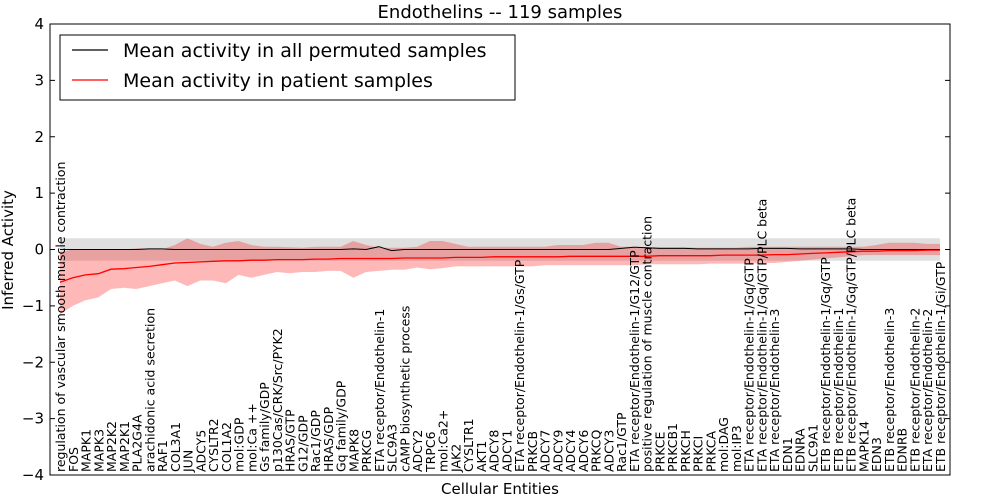  Describe the element at coordinates (455, 458) in the screenshot. I see `category-label: JAK2` at that location.